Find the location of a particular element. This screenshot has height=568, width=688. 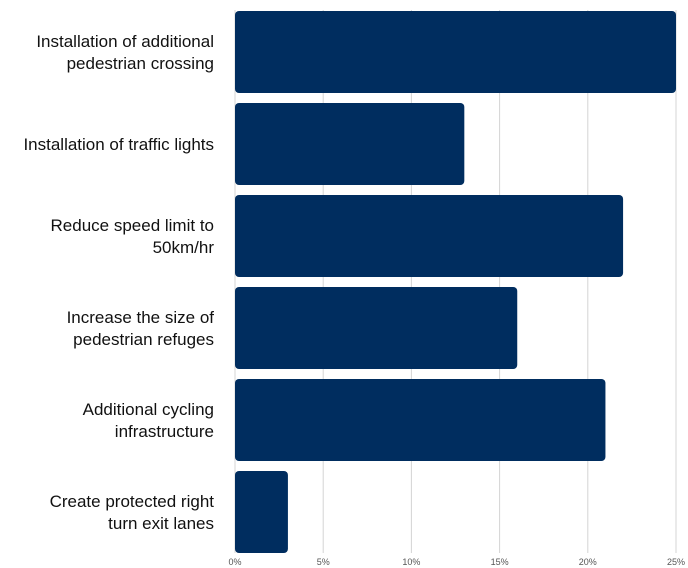

x-tick-label: 5% is located at coordinates (323, 562).